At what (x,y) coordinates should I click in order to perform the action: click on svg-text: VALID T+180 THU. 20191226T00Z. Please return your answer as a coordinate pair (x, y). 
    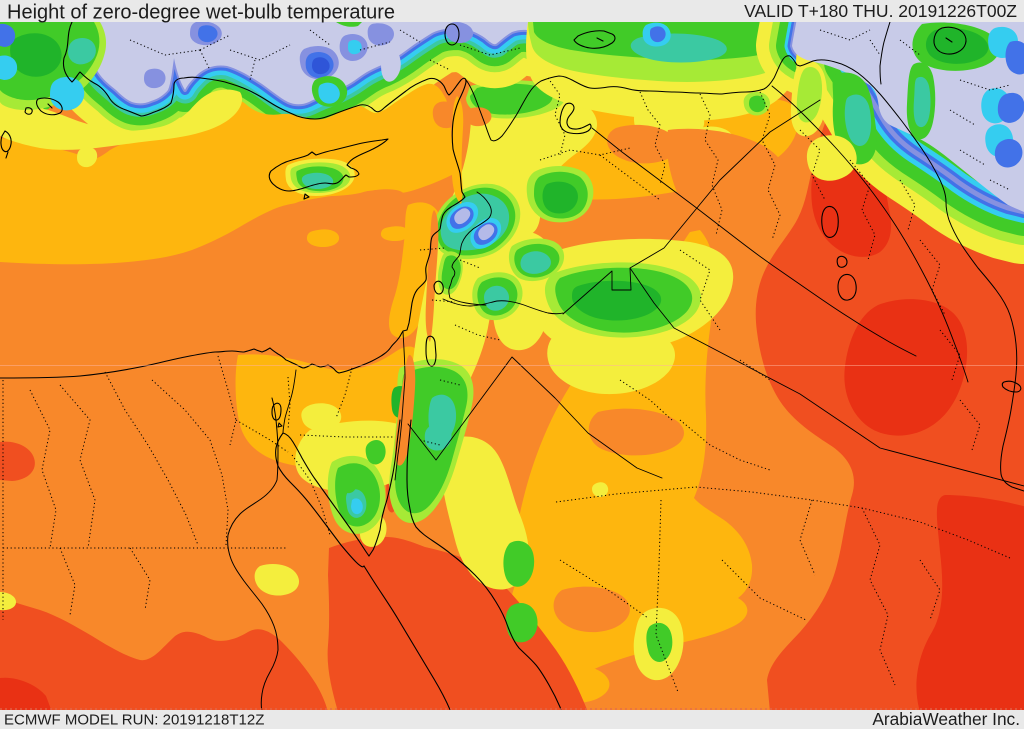
    Looking at the image, I should click on (880, 11).